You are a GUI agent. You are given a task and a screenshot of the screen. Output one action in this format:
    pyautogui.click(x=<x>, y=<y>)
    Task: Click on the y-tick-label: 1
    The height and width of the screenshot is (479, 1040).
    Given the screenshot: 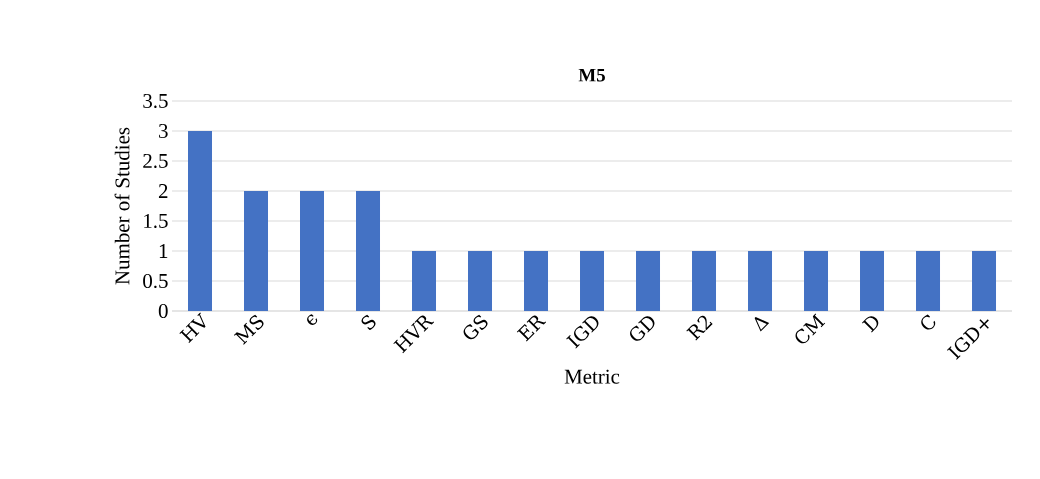 What is the action you would take?
    pyautogui.click(x=163, y=251)
    